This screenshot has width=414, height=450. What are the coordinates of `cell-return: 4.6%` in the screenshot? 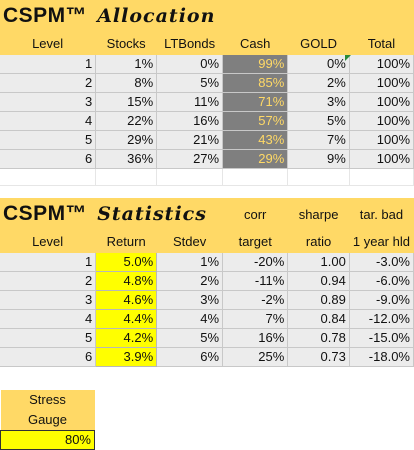 It's located at (126, 300).